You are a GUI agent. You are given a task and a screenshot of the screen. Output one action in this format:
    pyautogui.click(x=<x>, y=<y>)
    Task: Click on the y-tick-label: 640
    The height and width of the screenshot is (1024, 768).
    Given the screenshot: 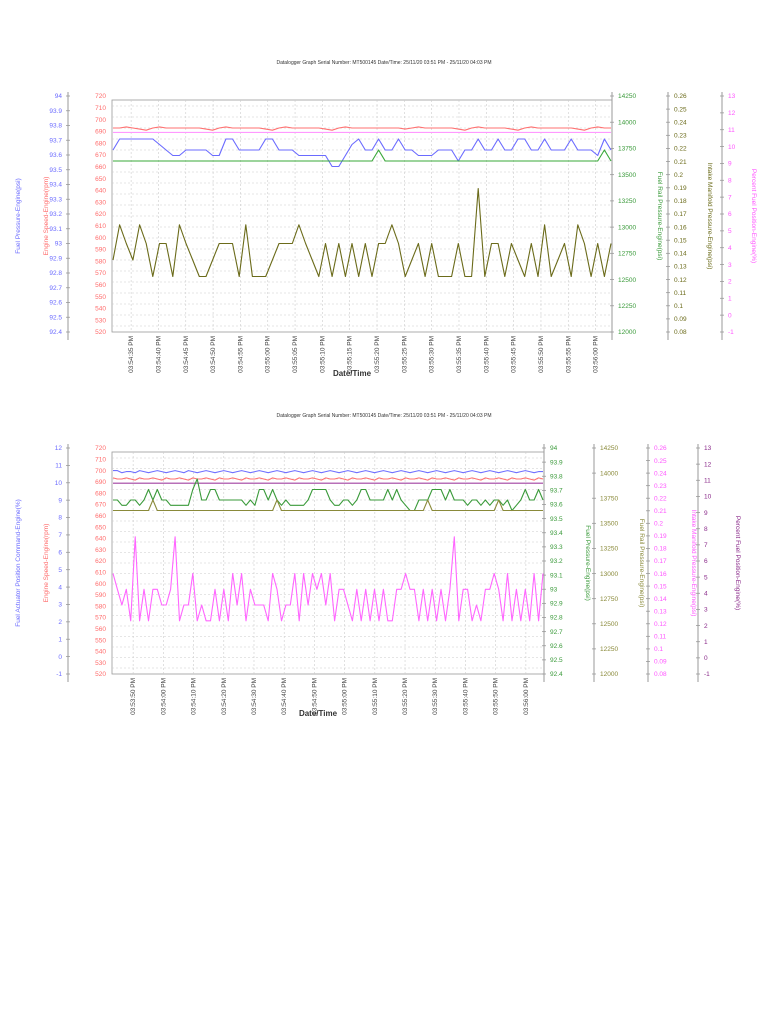 What is the action you would take?
    pyautogui.click(x=100, y=191)
    